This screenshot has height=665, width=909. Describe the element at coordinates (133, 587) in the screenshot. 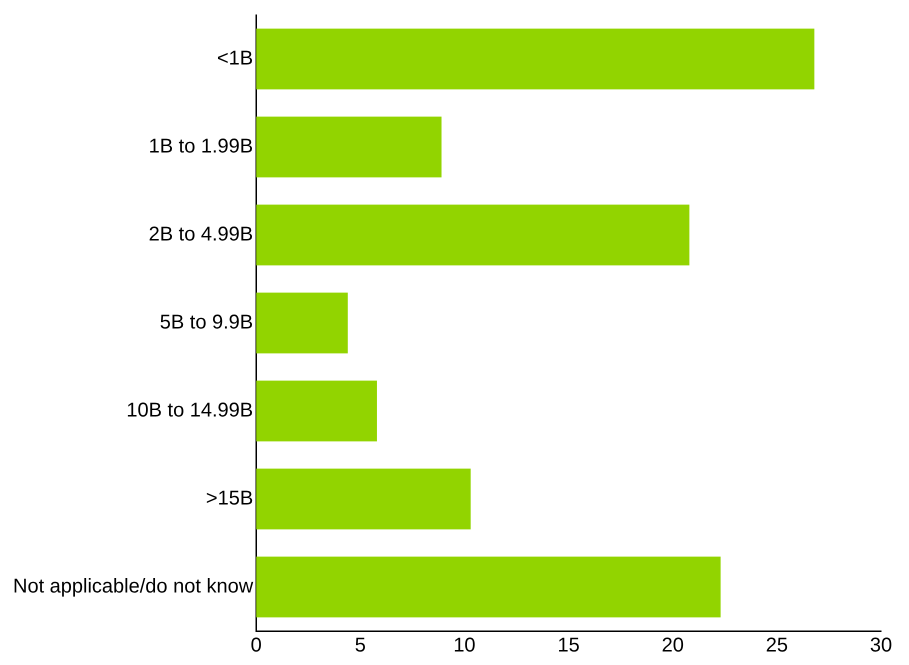

I see `y-tick-label: Not applicable/do not know` at that location.